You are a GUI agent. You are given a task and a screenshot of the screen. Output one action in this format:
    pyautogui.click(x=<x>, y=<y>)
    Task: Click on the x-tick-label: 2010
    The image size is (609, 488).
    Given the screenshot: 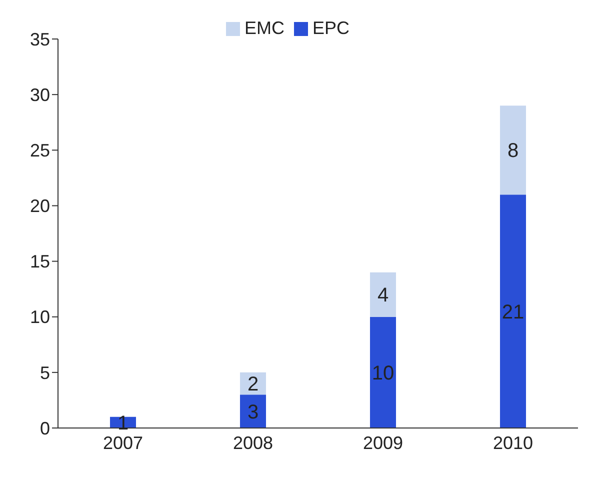 What is the action you would take?
    pyautogui.click(x=513, y=442)
    